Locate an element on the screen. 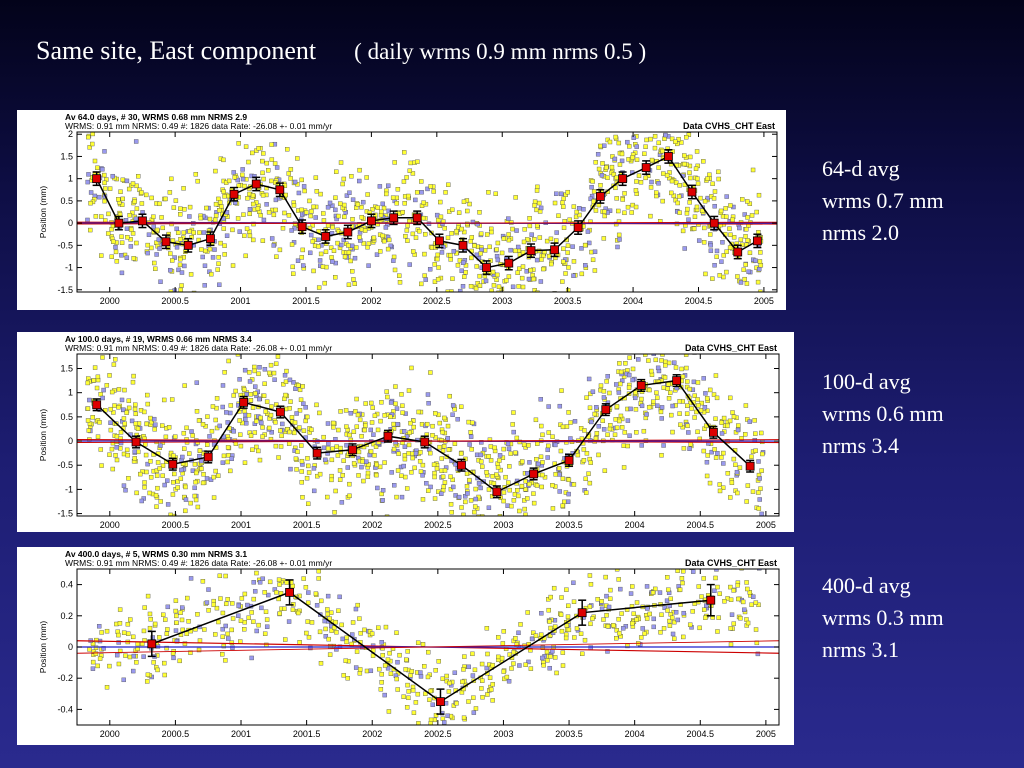 Image resolution: width=1024 pixels, height=768 pixels. y-tick-label: -1.5 is located at coordinates (65, 290).